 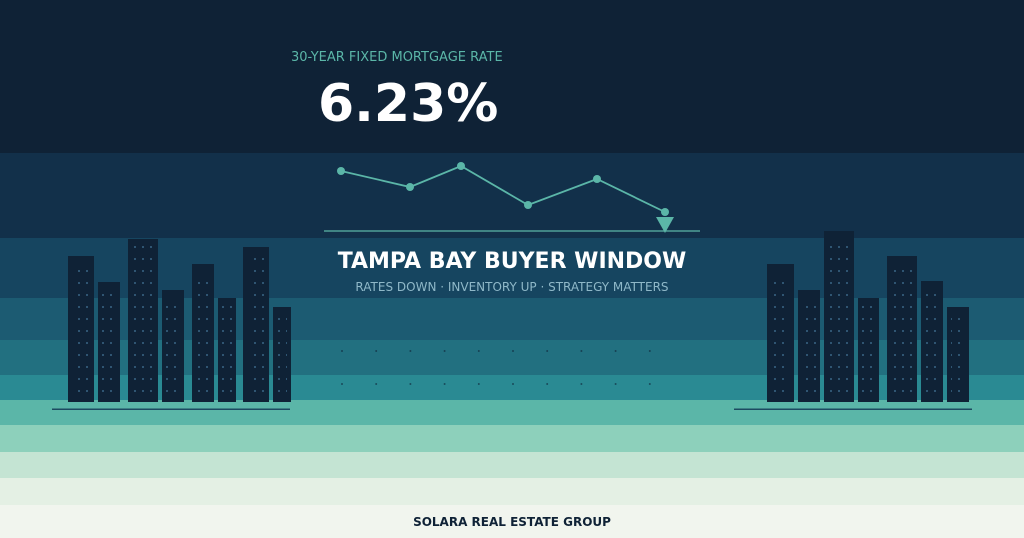 What do you see at coordinates (496, 367) in the screenshot?
I see `dot-grid` at bounding box center [496, 367].